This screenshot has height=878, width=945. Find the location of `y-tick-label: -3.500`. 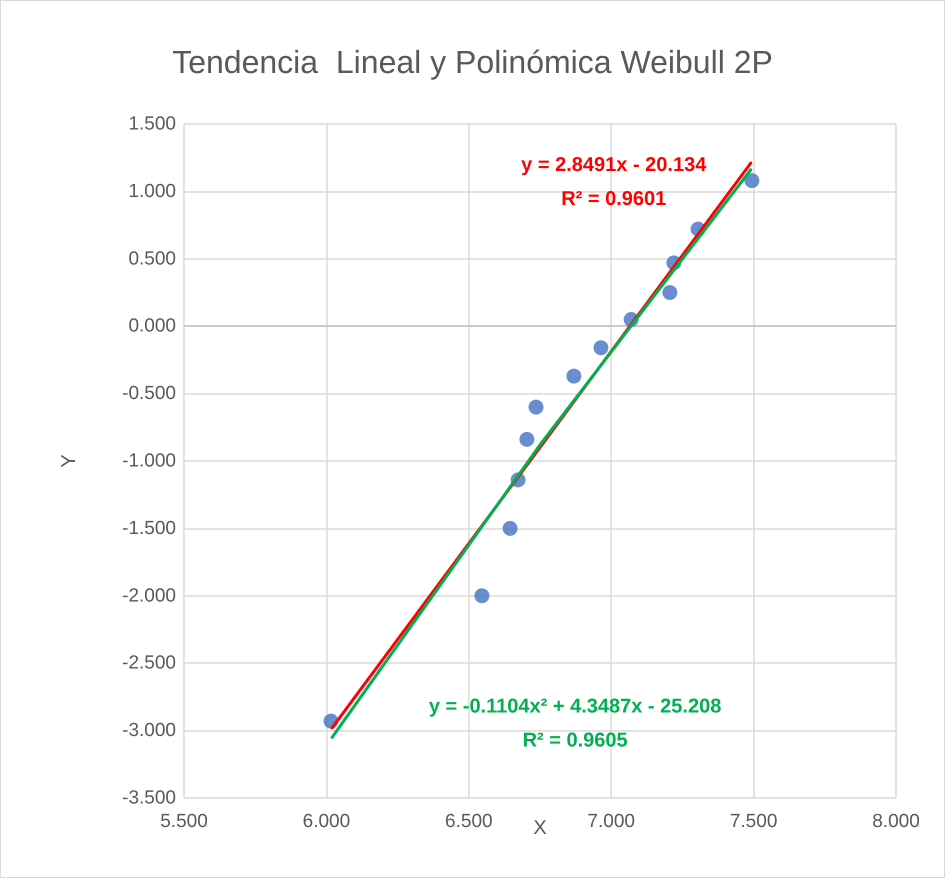

y-tick-label: -3.500 is located at coordinates (149, 798).